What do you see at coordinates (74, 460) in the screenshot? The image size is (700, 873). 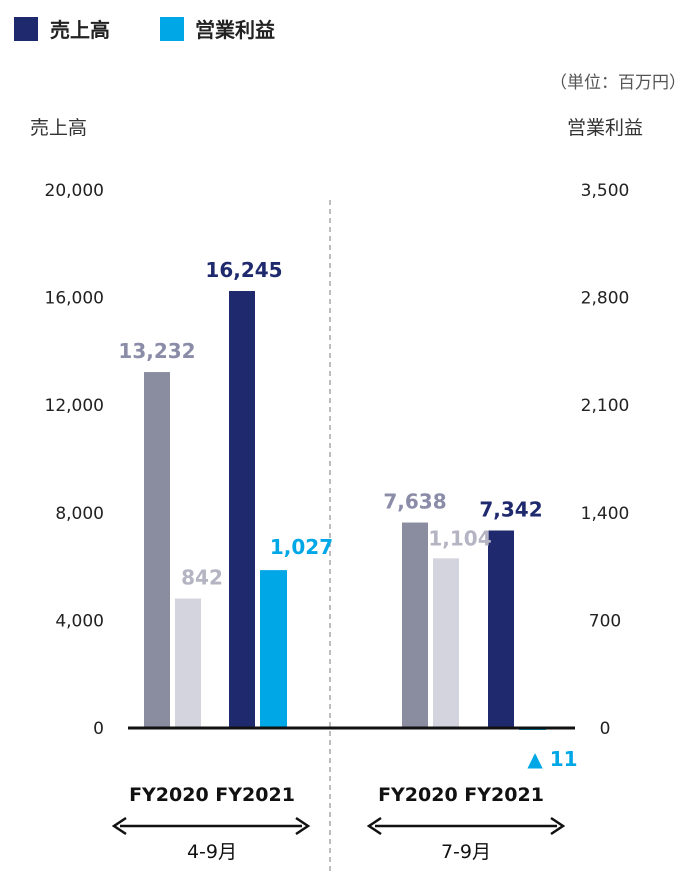 I see `y-left-tick-labels: 0 4,000 8,000 12,000 16,000 20,000` at bounding box center [74, 460].